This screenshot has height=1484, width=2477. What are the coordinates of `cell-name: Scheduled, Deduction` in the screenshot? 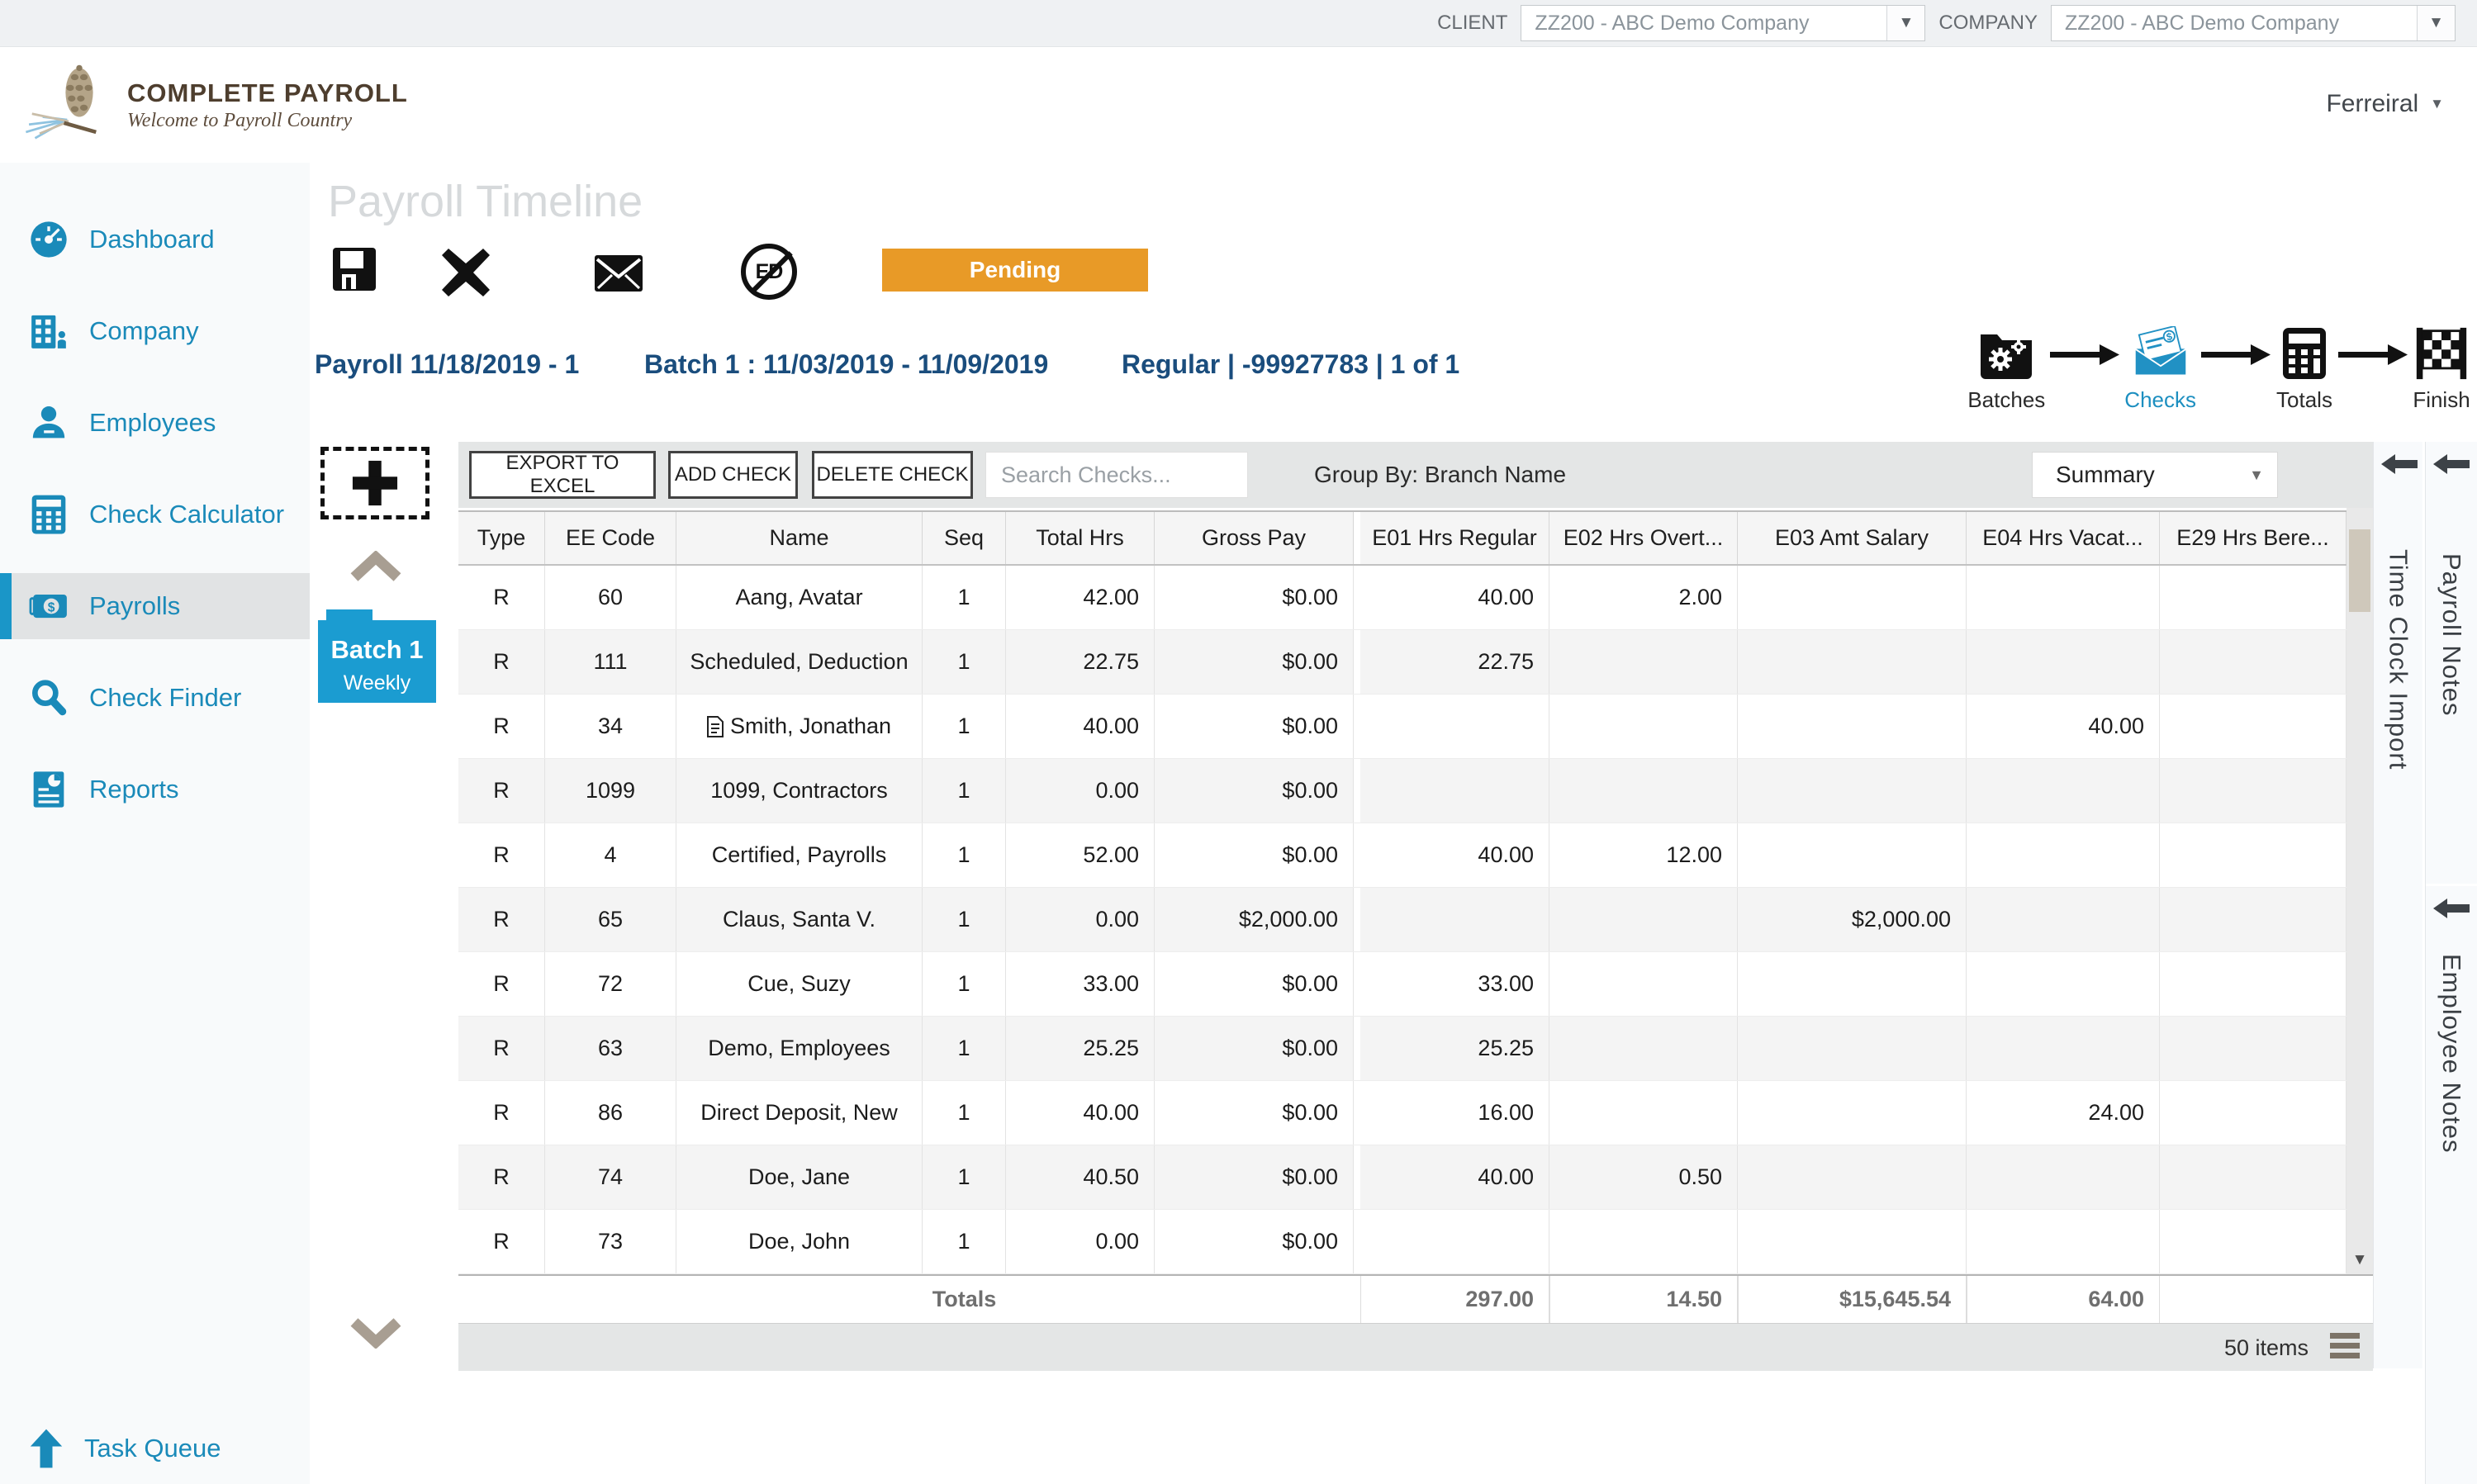 It's located at (799, 662).